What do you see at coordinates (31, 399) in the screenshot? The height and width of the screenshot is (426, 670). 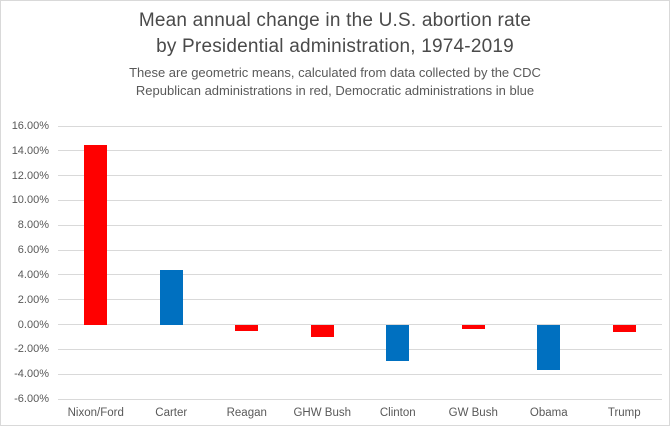 I see `y-axis-tick-label: -6.00%` at bounding box center [31, 399].